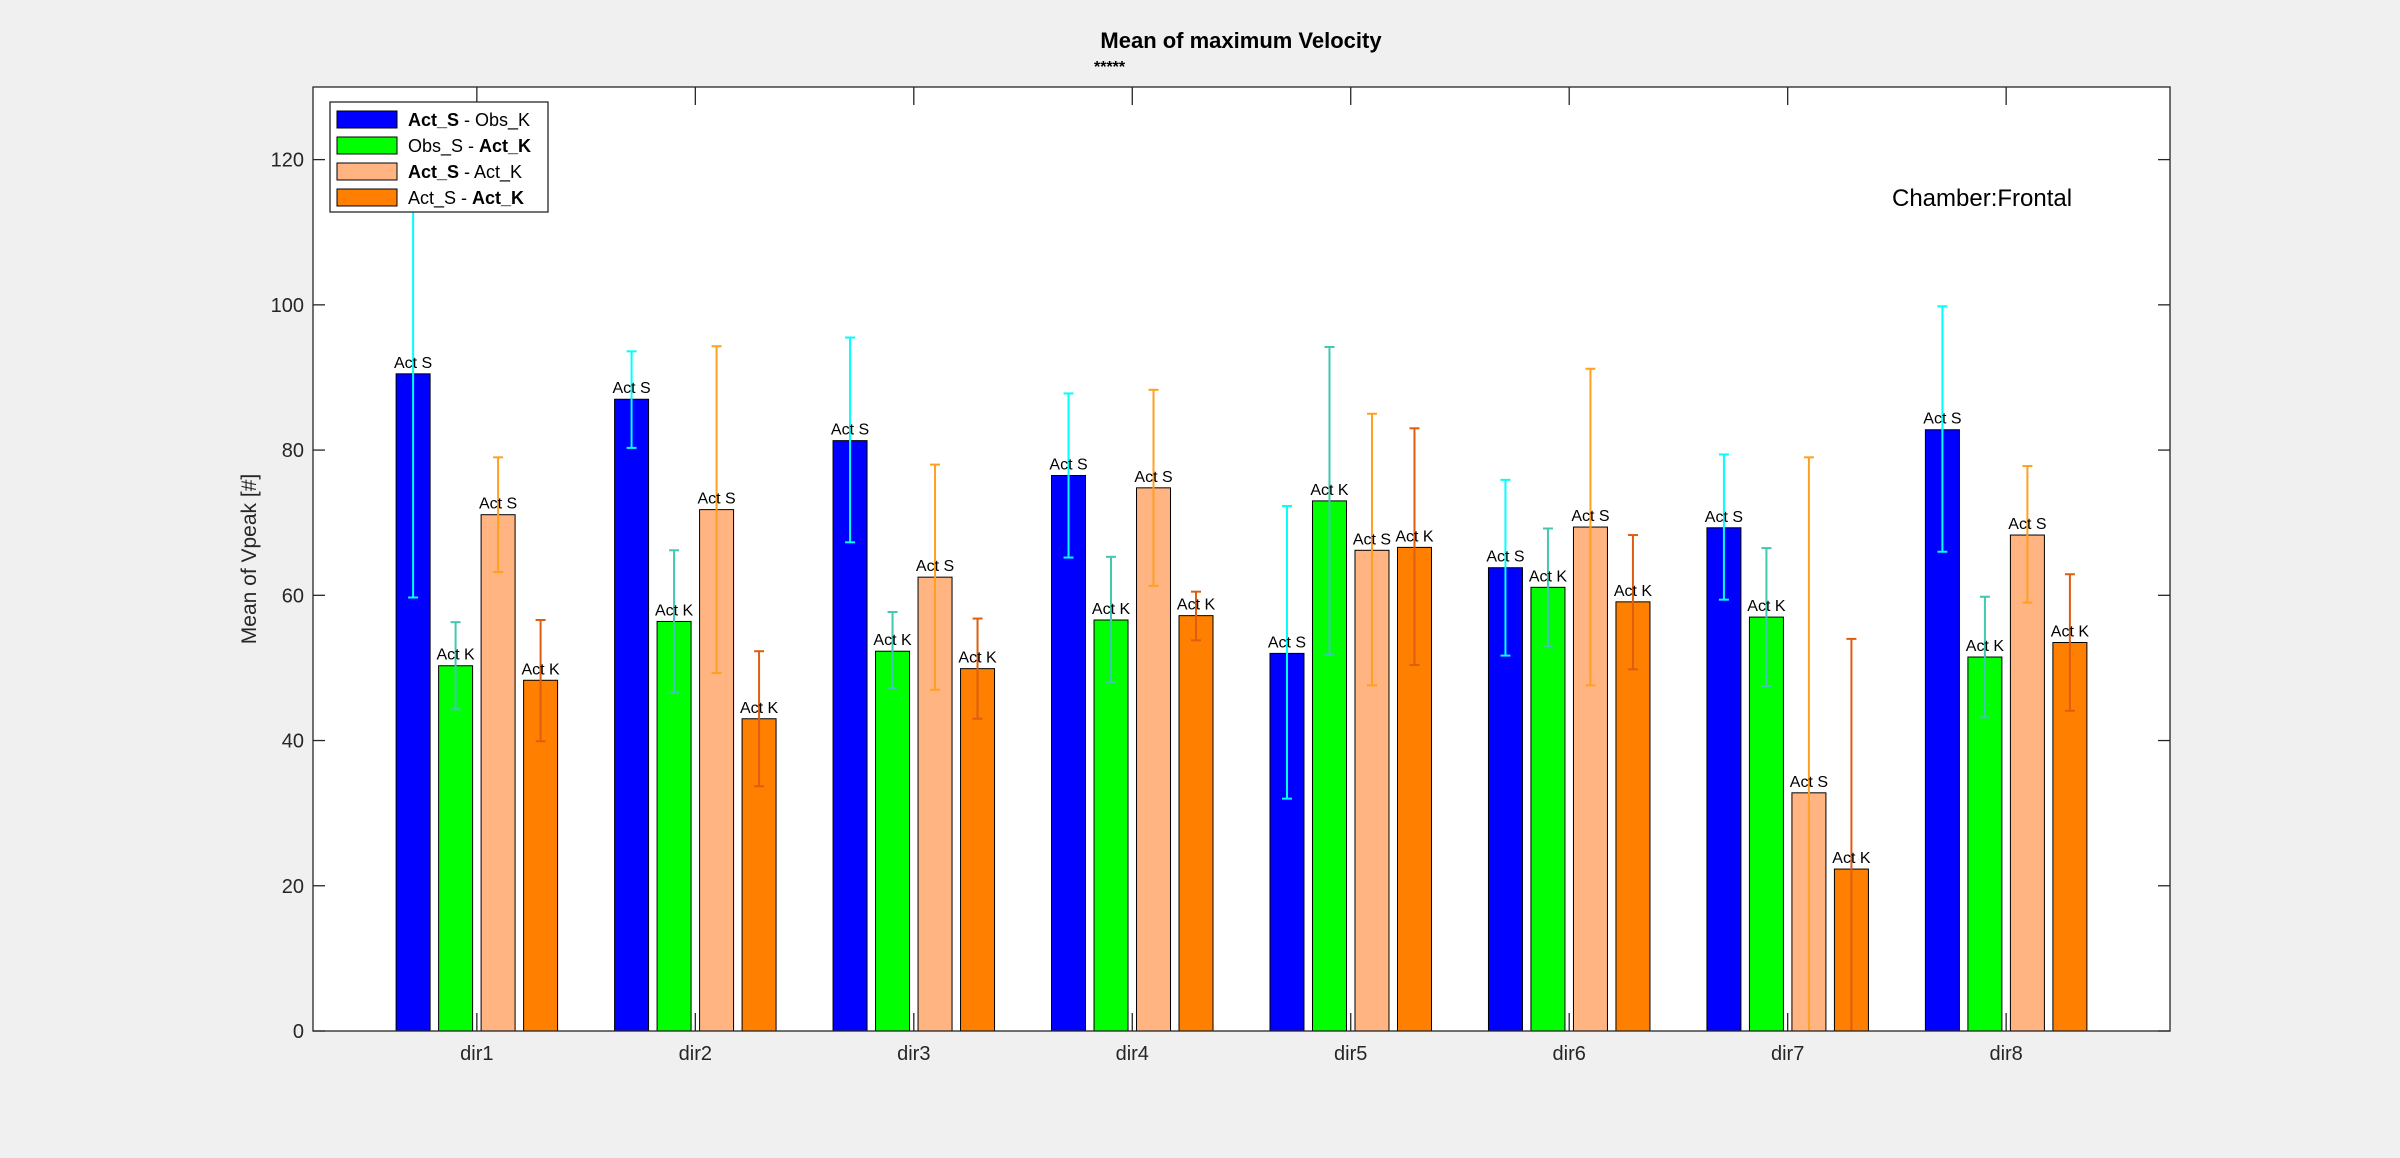 Image resolution: width=2400 pixels, height=1158 pixels. I want to click on y-tick-label: 80, so click(293, 451).